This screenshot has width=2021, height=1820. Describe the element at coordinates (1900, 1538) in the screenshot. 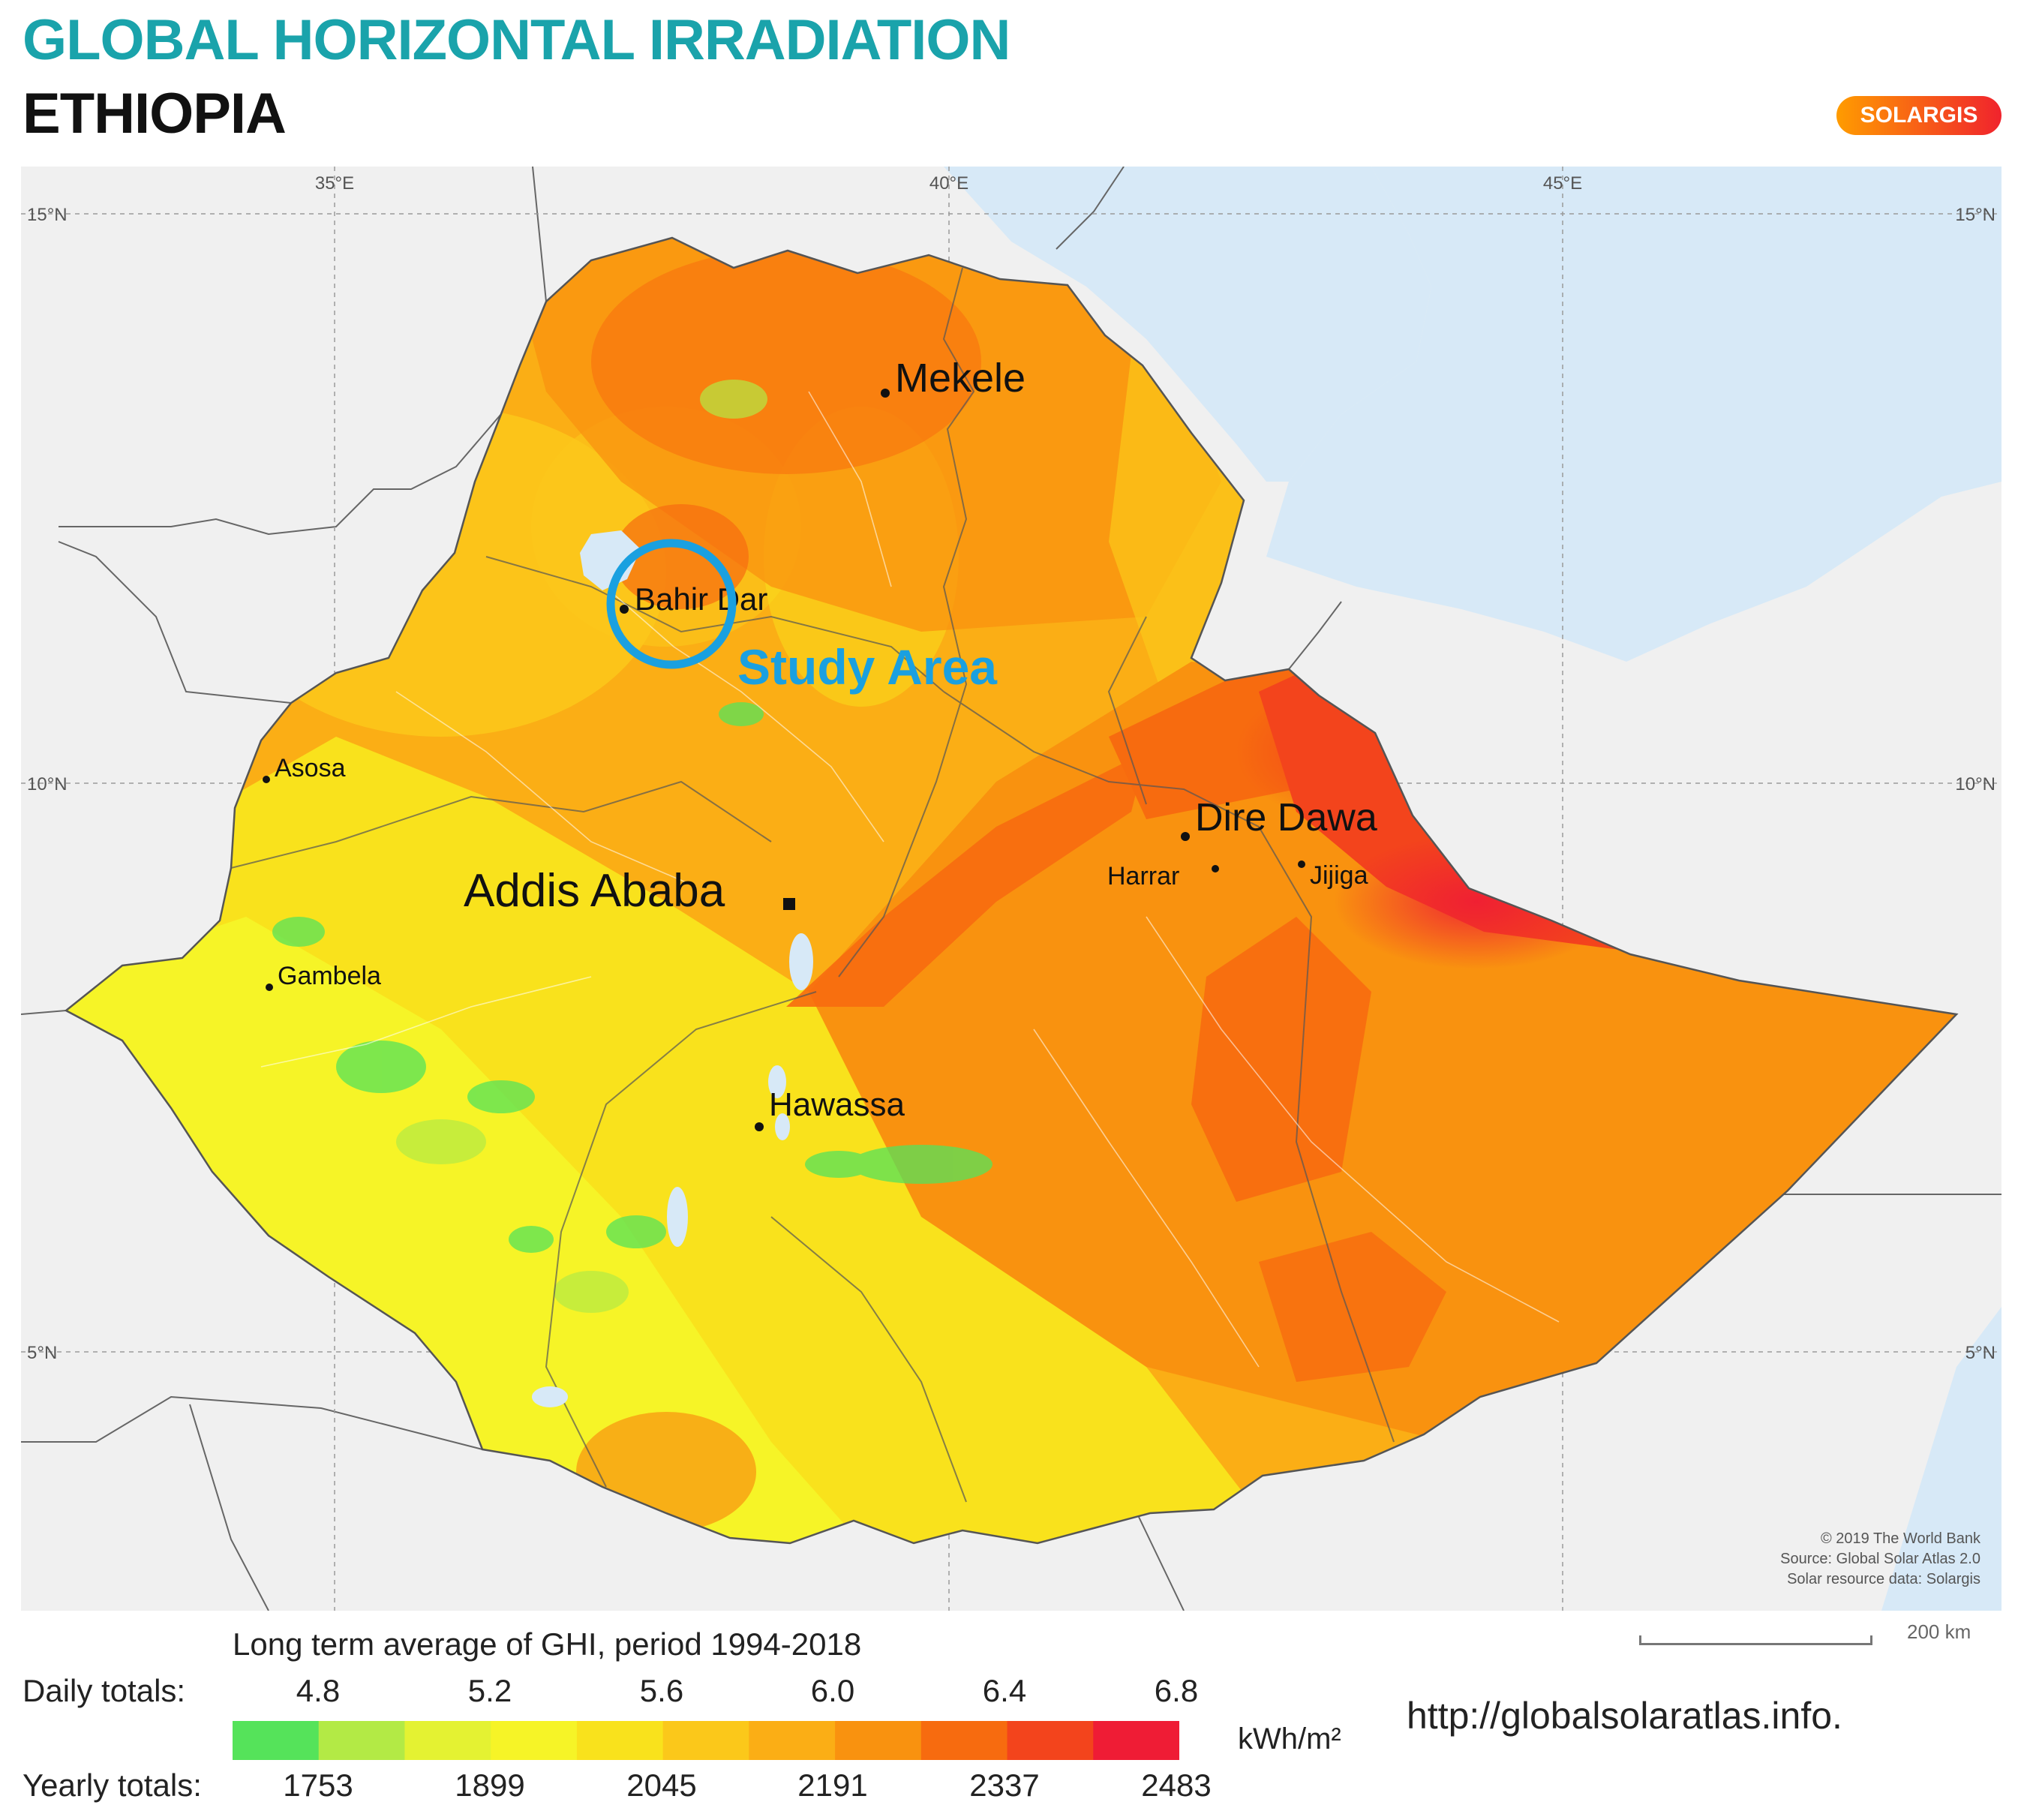

I see `credit-line: © 2019 The World Bank` at that location.